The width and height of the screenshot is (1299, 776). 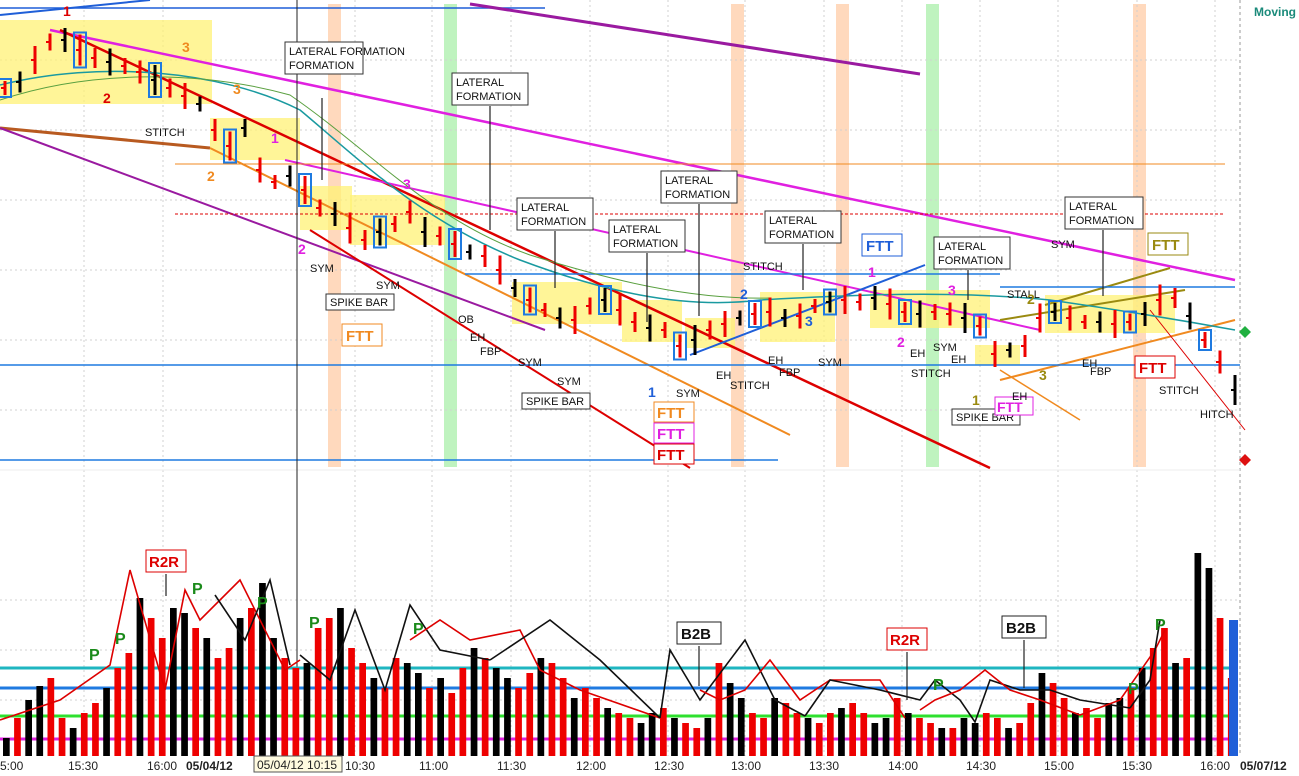 I want to click on svg-text: 05/04/12 10:15, so click(x=297, y=765).